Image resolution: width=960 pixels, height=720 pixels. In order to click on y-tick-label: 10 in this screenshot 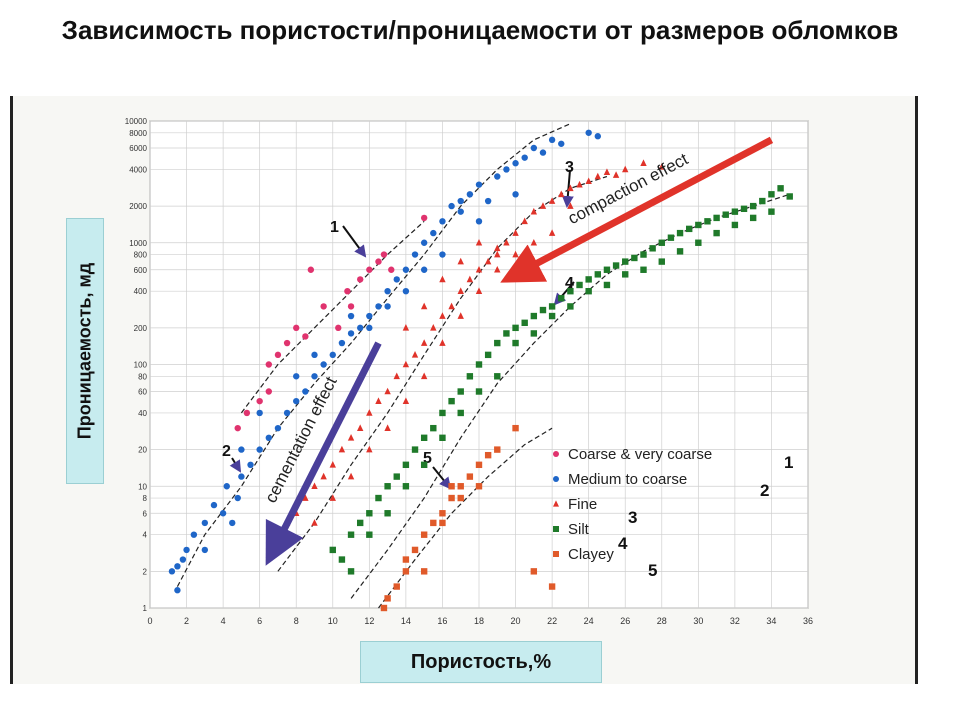, I will do `click(142, 486)`.